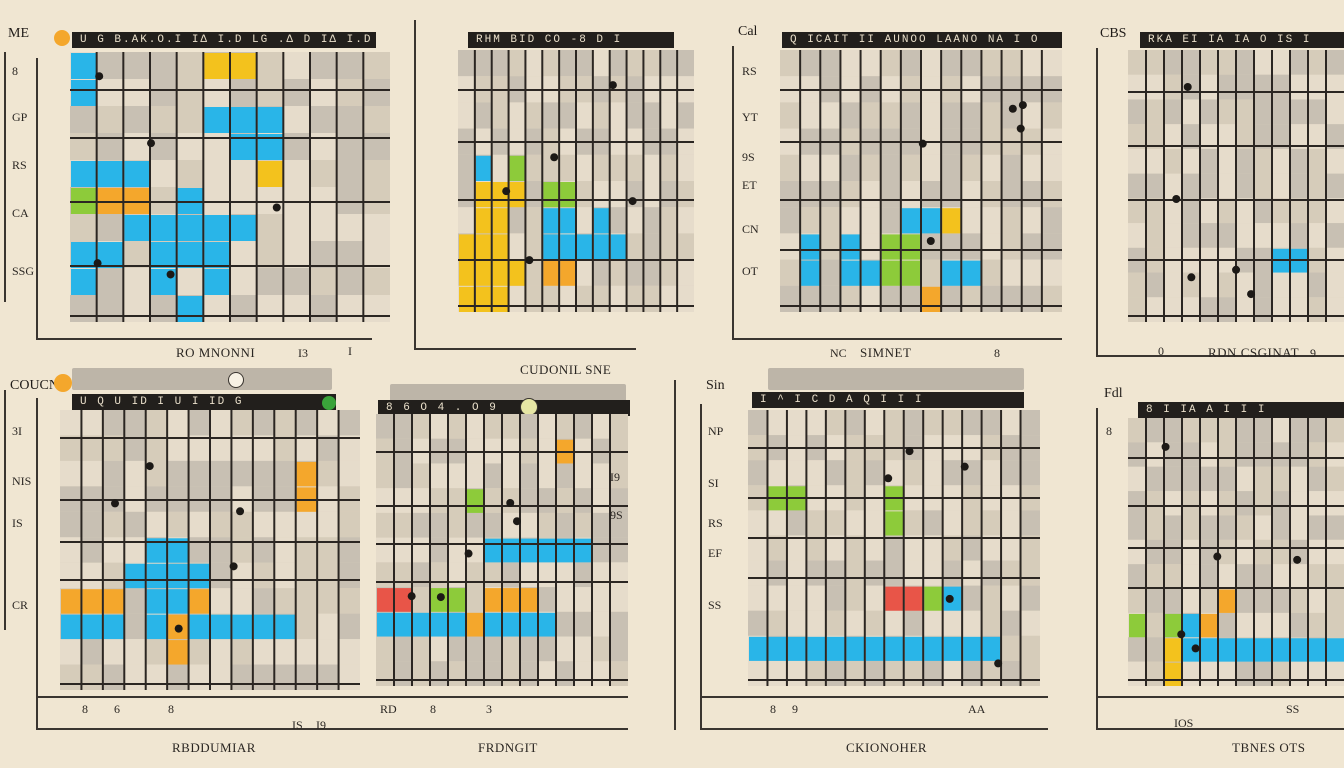 The height and width of the screenshot is (768, 1344). What do you see at coordinates (1236, 552) in the screenshot?
I see `heatmap-cells` at bounding box center [1236, 552].